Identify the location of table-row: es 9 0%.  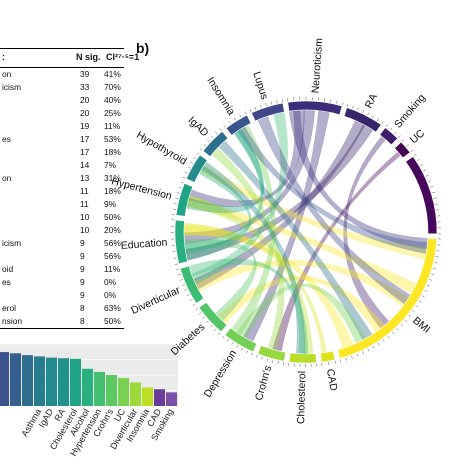
(62, 282).